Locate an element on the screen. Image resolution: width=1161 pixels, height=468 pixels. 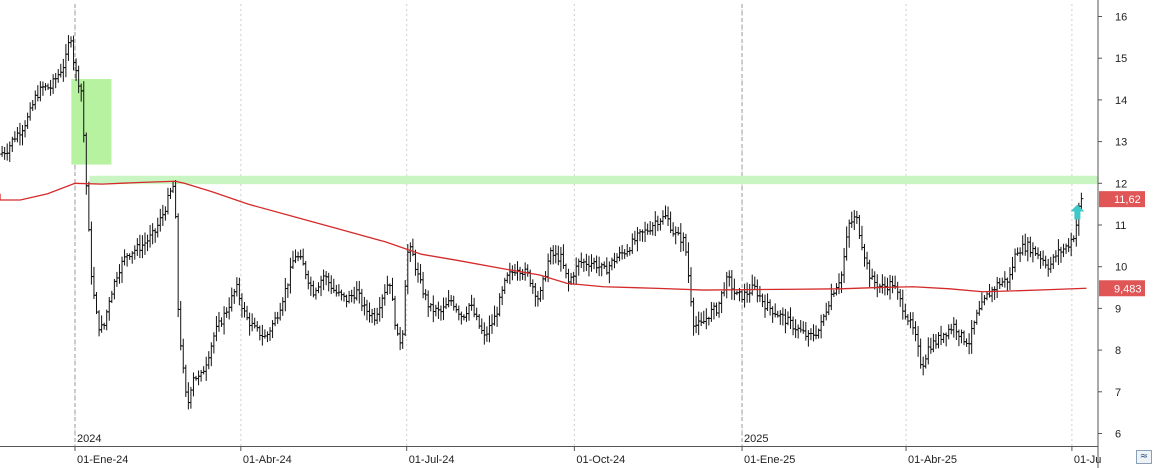
y-tick-label: 12 is located at coordinates (1121, 184).